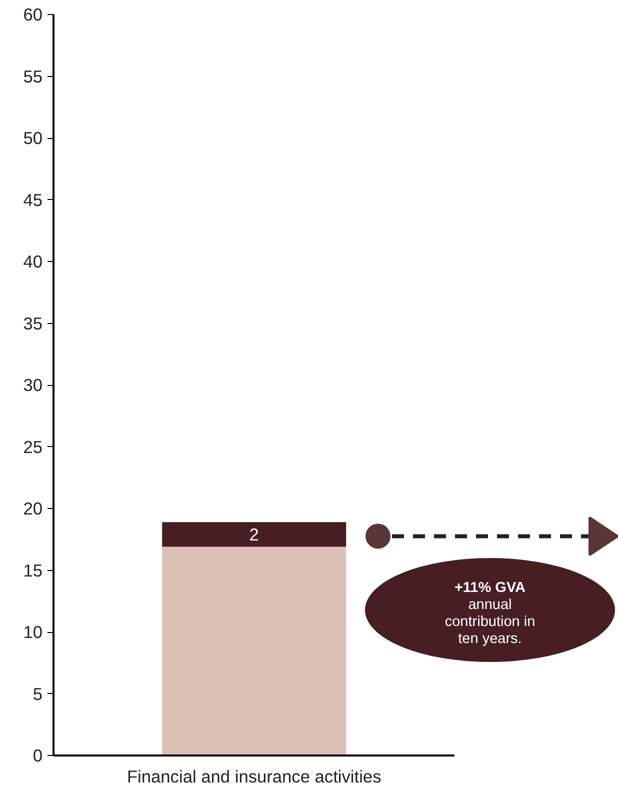 This screenshot has width=618, height=789. Describe the element at coordinates (254, 534) in the screenshot. I see `data-label: 2` at that location.